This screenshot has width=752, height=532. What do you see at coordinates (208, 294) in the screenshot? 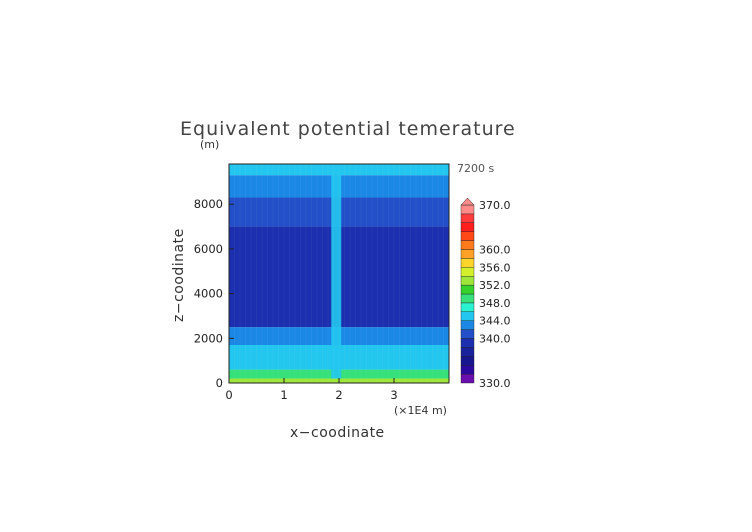
I see `y-tick-label: 4000` at bounding box center [208, 294].